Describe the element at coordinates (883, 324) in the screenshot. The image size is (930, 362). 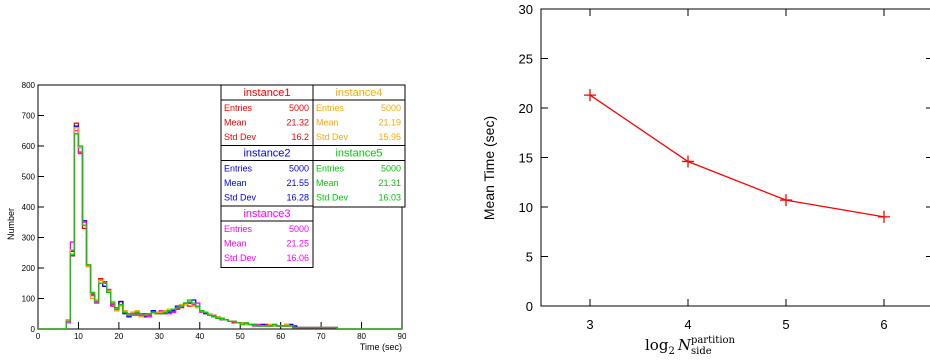
I see `x-tick-label: 6` at that location.